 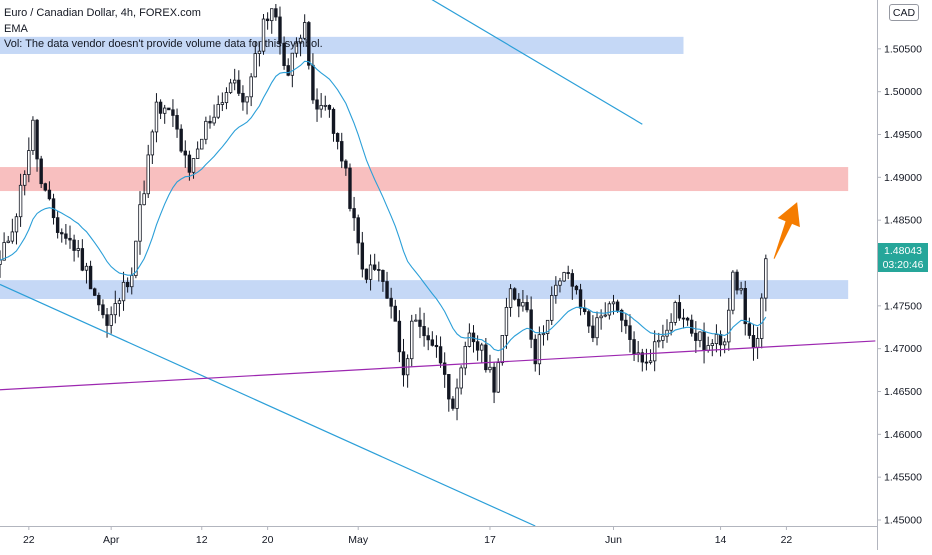 What do you see at coordinates (903, 92) in the screenshot?
I see `y-tick-label: 1.50000` at bounding box center [903, 92].